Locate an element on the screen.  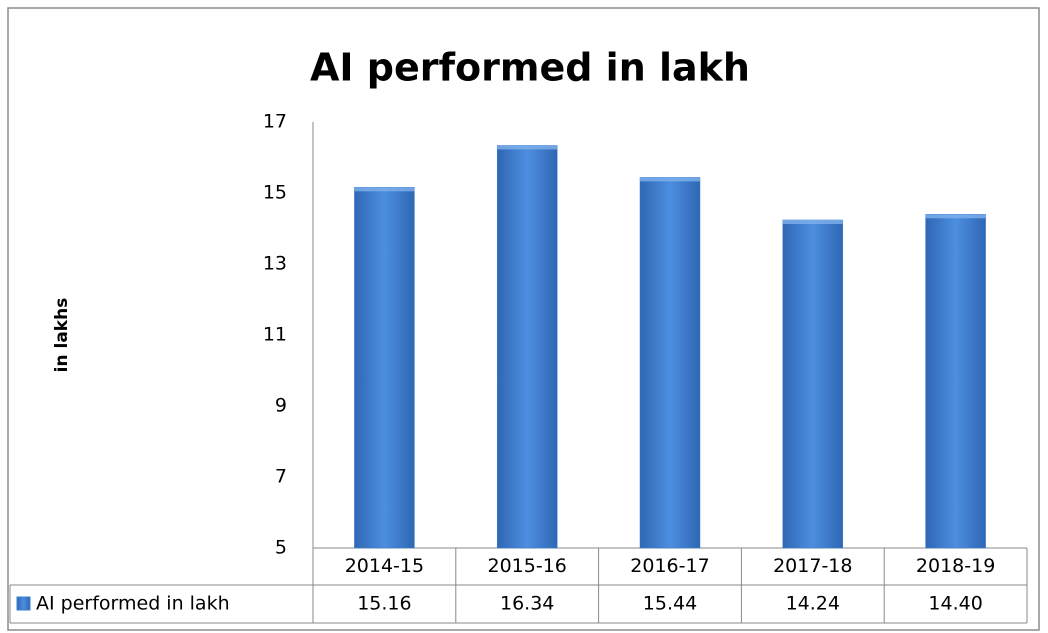
data-label: 16.34 is located at coordinates (527, 604).